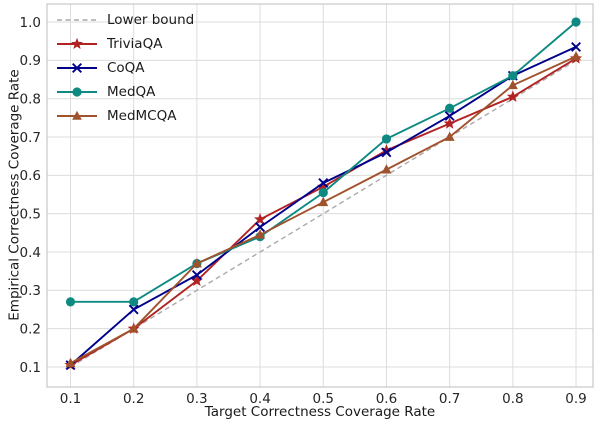 The image size is (602, 424). Describe the element at coordinates (320, 412) in the screenshot. I see `x-axis-title: Target Correctness Coverage Rate` at that location.